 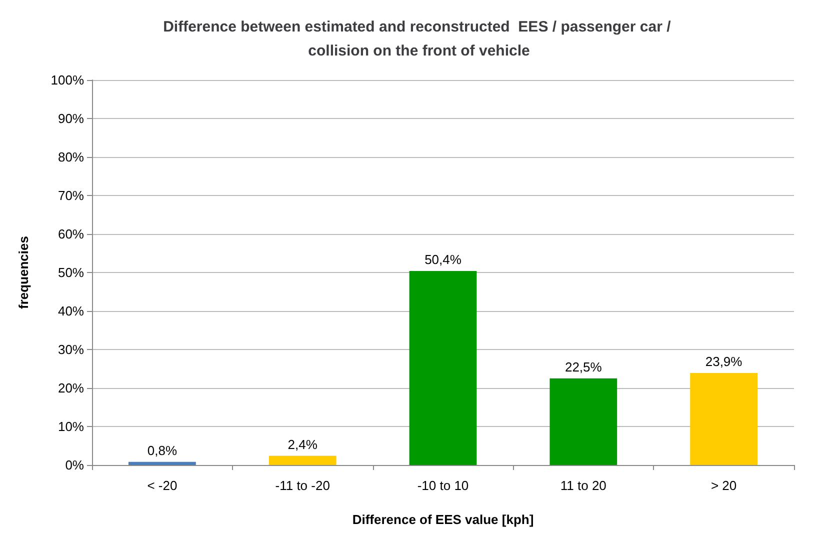 I want to click on y-tick-label: 90%, so click(x=71, y=118).